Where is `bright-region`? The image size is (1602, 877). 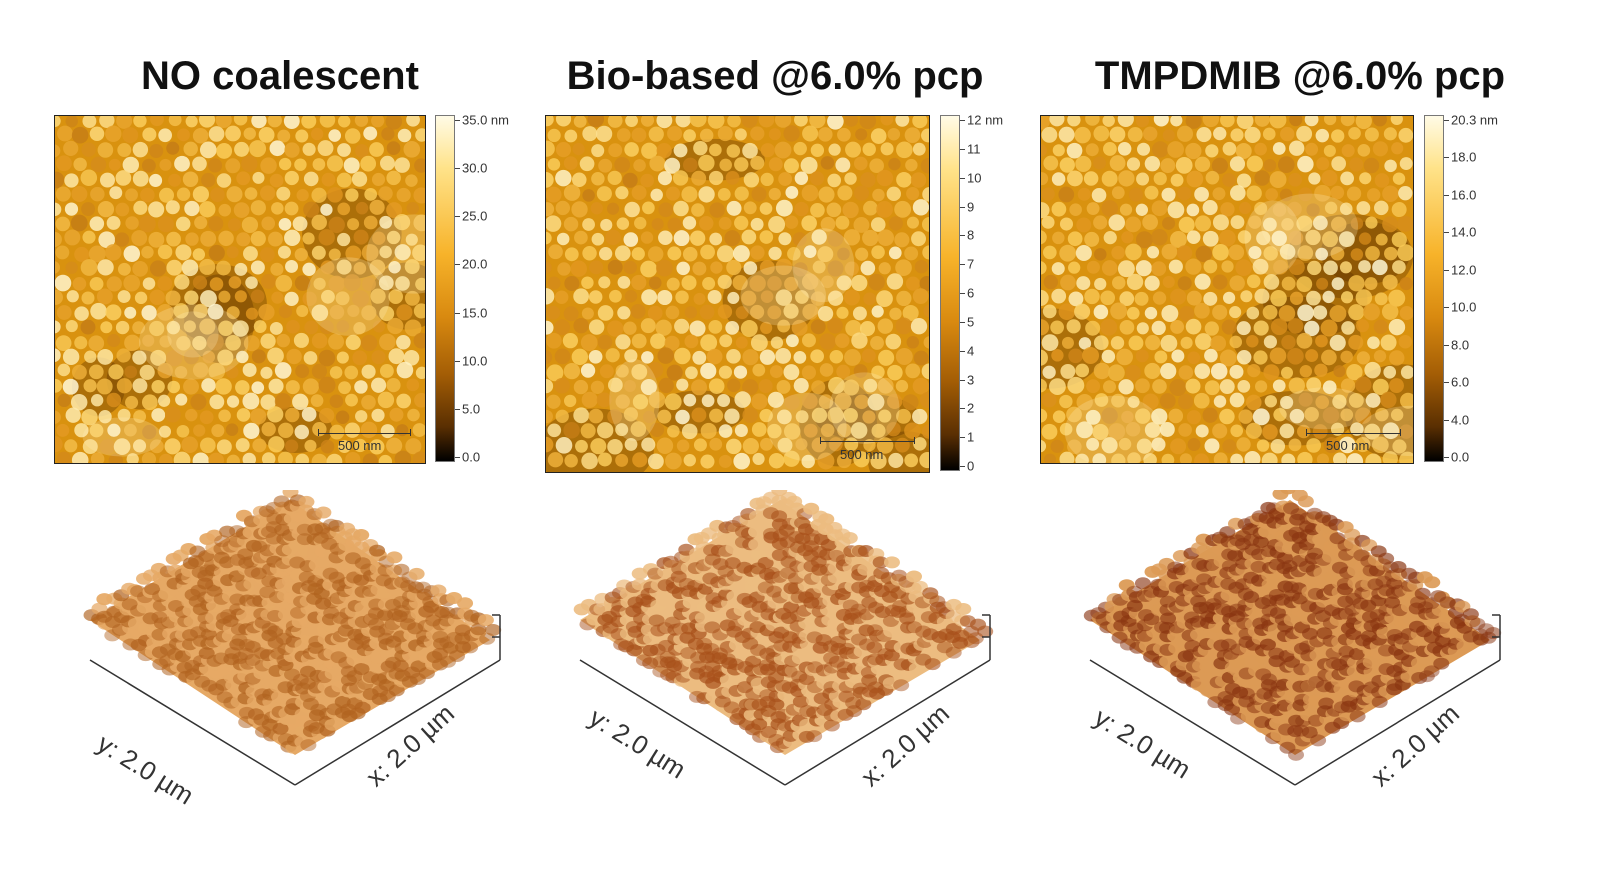
bright-region is located at coordinates (864, 408).